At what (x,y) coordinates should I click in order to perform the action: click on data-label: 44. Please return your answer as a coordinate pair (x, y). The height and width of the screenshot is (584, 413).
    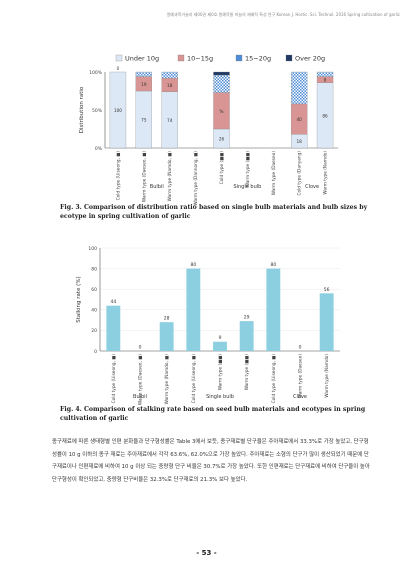
    Looking at the image, I should click on (113, 302).